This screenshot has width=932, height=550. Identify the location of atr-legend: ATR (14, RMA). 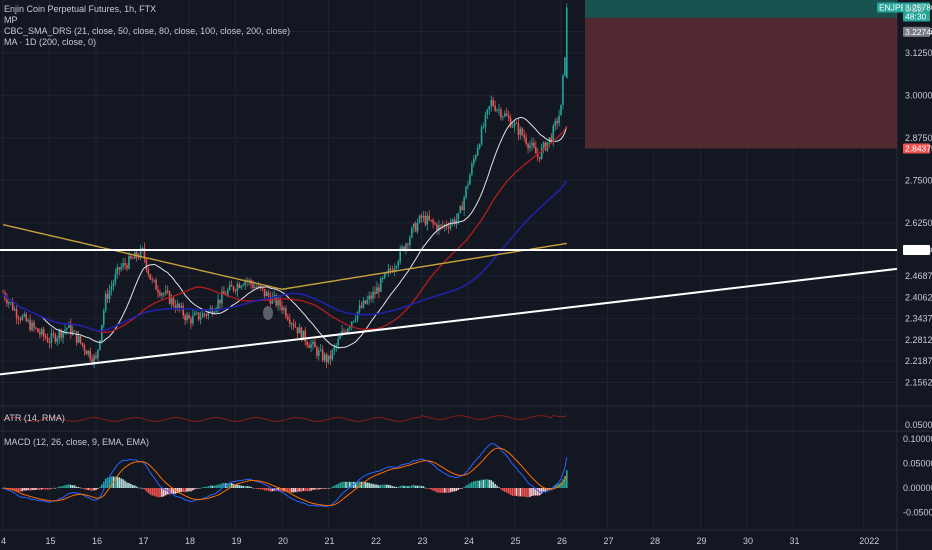
(34, 418).